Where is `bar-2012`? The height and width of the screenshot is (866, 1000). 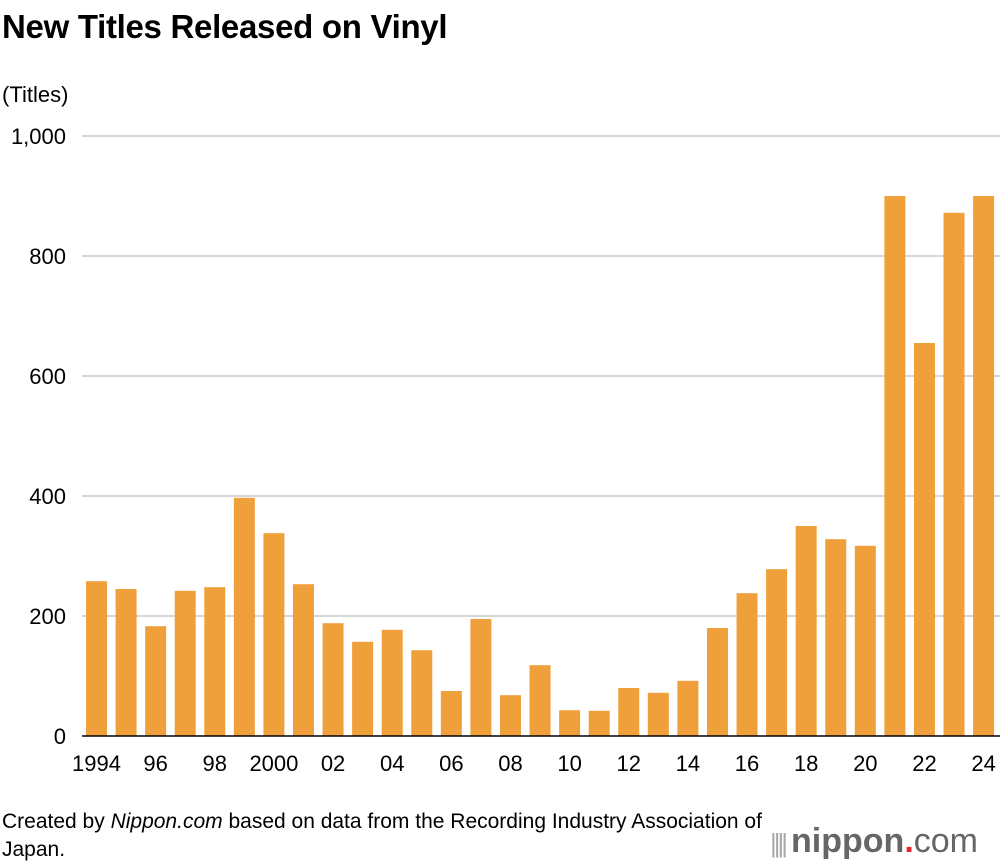 bar-2012 is located at coordinates (629, 712).